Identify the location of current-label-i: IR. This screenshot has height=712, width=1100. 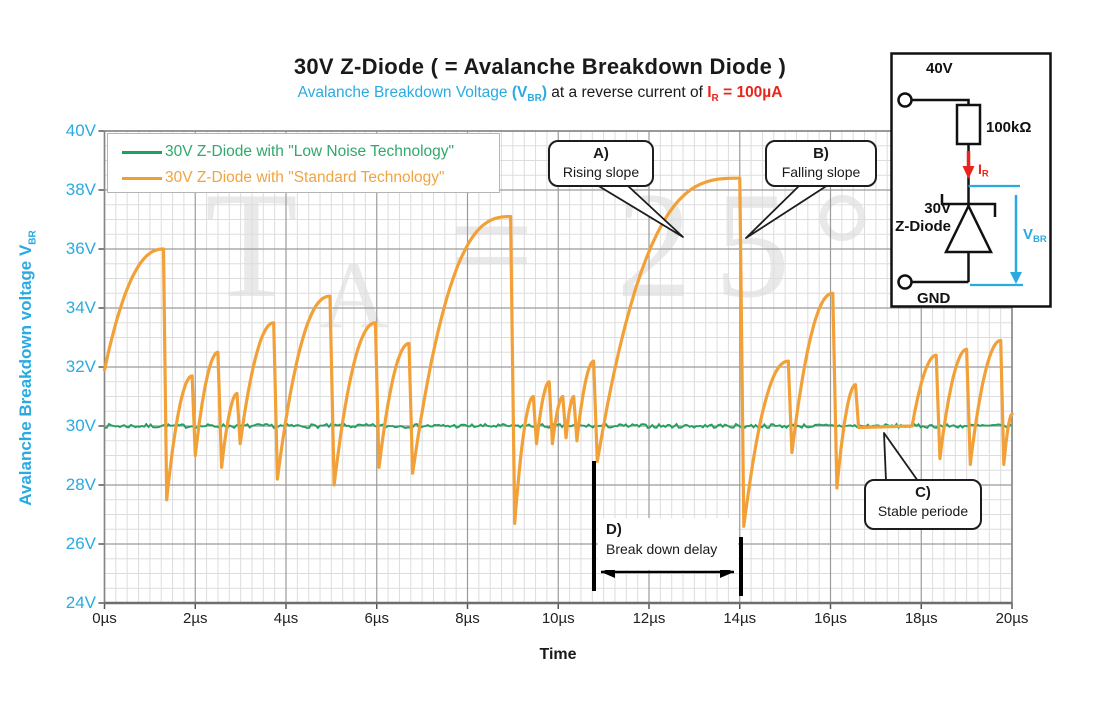
(983, 170).